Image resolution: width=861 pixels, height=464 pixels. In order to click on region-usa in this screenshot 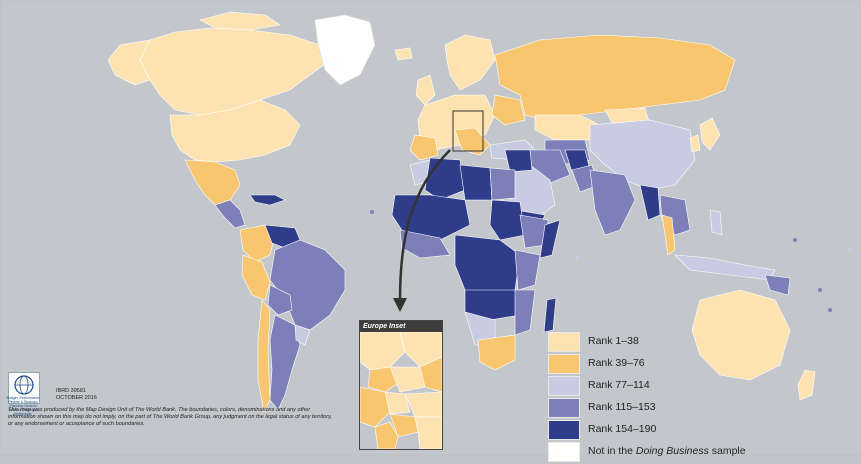, I will do `click(235, 131)`.